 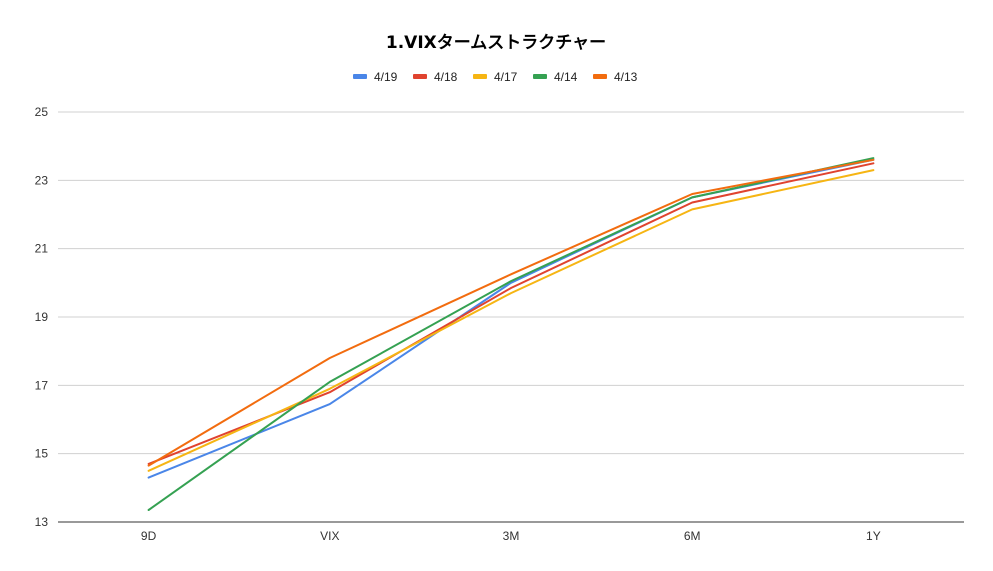 I want to click on legend-label: 4/19, so click(x=386, y=77).